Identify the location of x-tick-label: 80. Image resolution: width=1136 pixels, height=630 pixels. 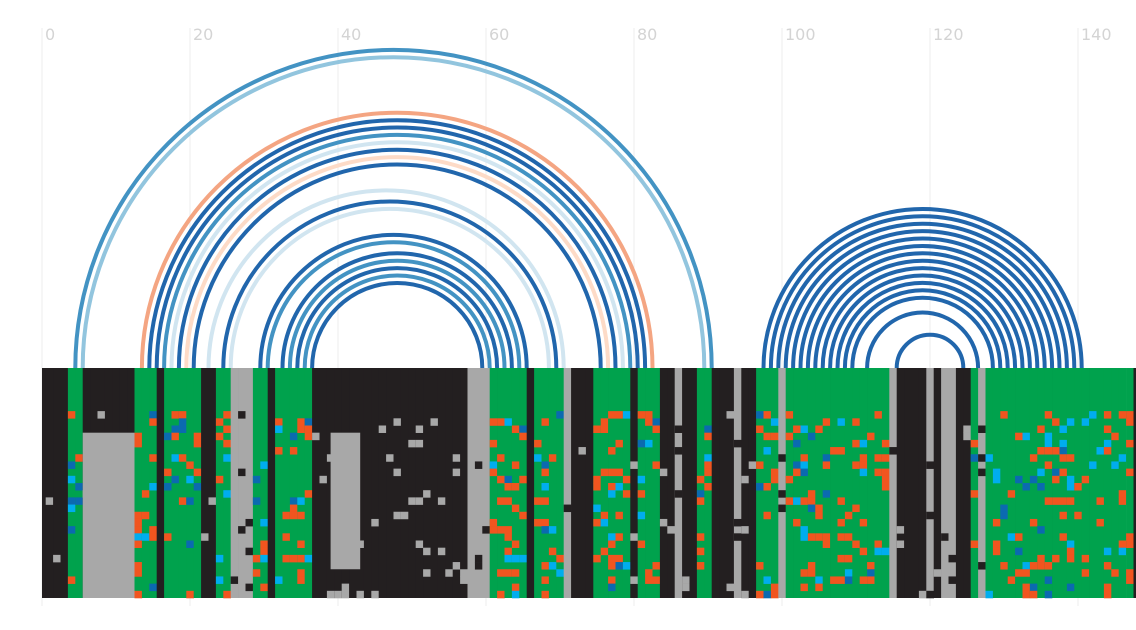
(647, 34).